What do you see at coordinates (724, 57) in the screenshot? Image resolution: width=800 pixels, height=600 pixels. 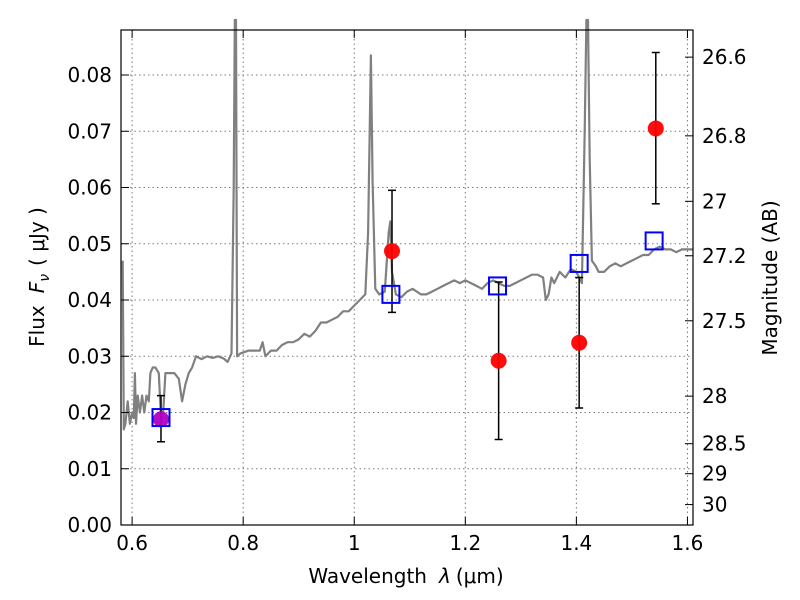 I see `y2-tick-label: 26.6` at bounding box center [724, 57].